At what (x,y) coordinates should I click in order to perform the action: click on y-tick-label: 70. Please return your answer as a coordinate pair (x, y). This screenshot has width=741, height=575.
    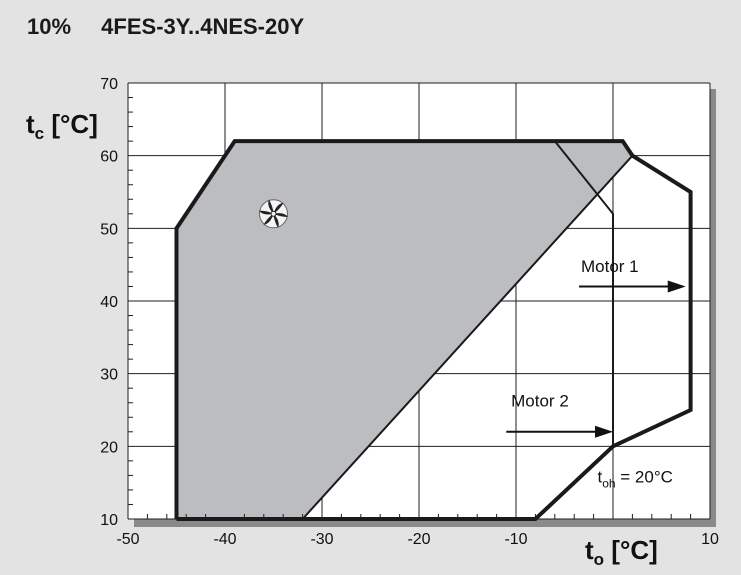
    Looking at the image, I should click on (109, 84).